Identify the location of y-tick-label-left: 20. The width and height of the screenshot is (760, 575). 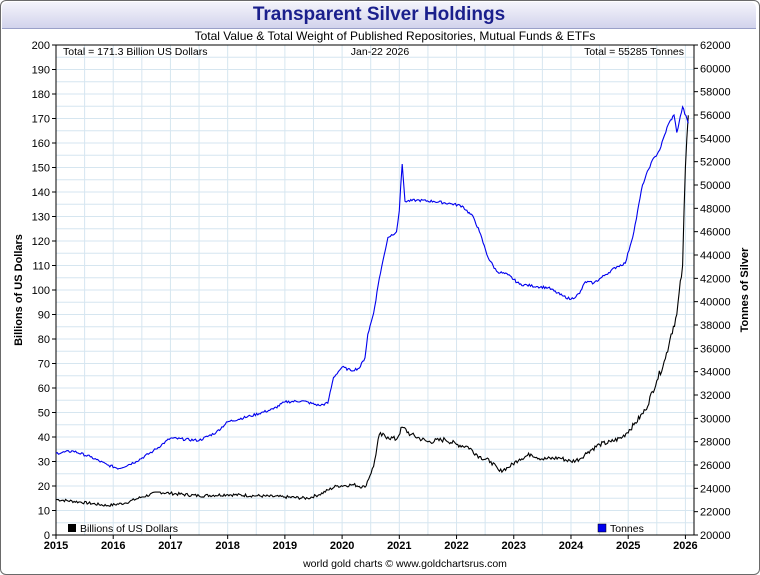
(44, 487).